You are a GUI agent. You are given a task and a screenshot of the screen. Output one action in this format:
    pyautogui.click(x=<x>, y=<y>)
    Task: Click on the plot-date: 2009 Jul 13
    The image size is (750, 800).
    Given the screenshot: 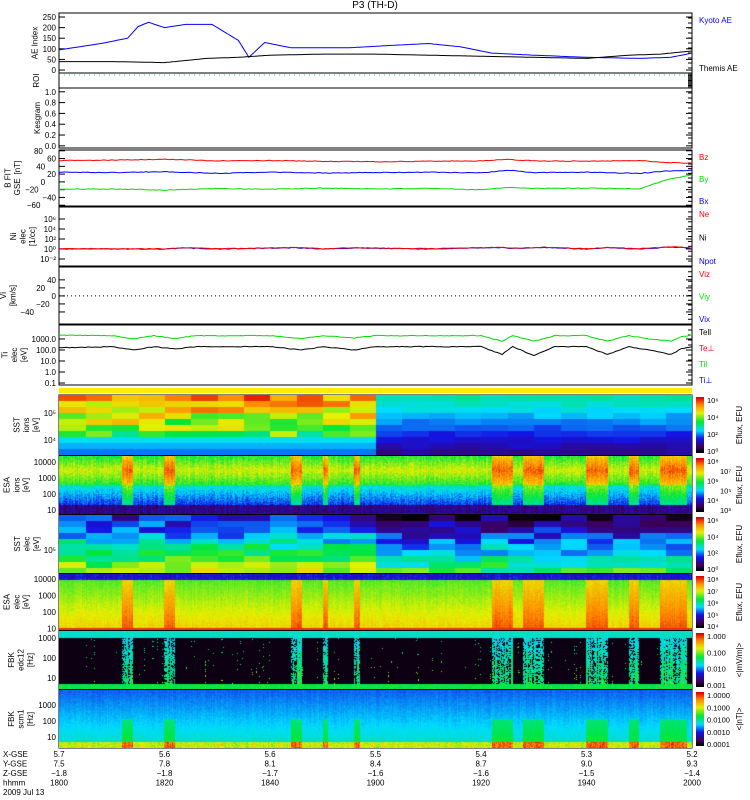 What is the action you would take?
    pyautogui.click(x=24, y=792)
    